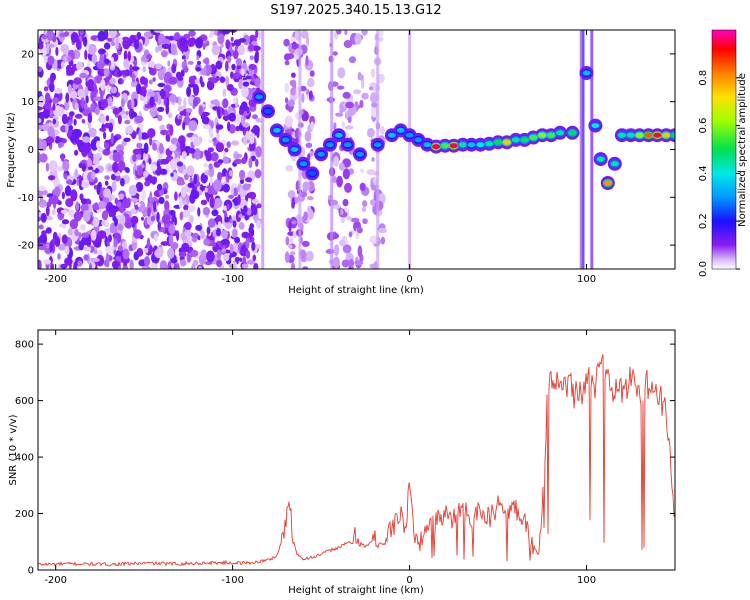 The width and height of the screenshot is (750, 600). I want to click on spectrogram-ridge, so click(463, 128).